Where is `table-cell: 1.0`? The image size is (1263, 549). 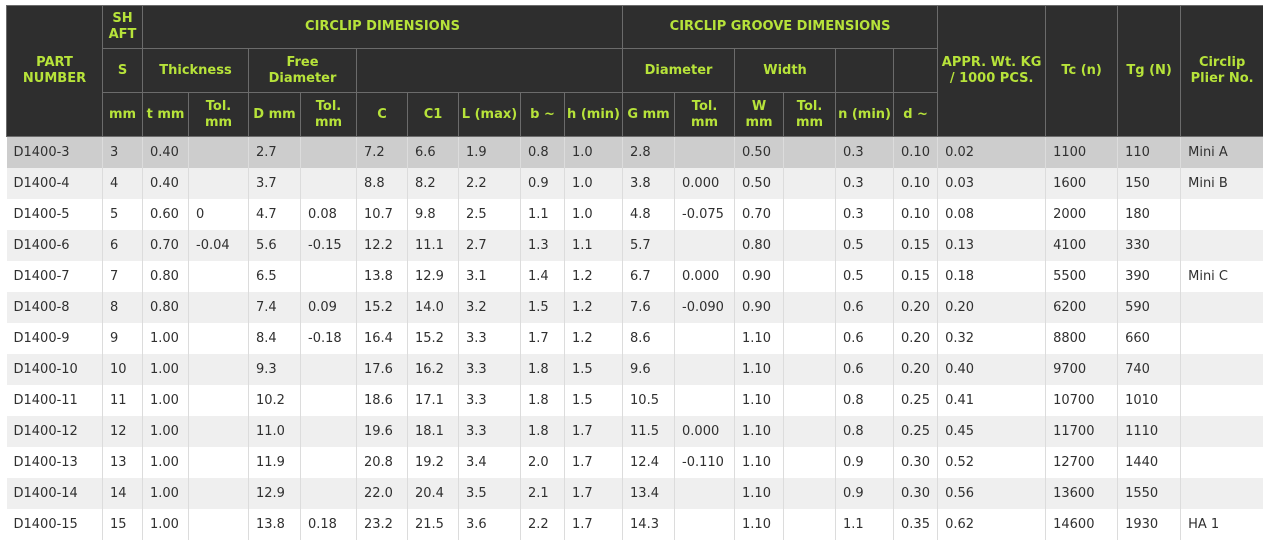 table-cell: 1.0 is located at coordinates (594, 183).